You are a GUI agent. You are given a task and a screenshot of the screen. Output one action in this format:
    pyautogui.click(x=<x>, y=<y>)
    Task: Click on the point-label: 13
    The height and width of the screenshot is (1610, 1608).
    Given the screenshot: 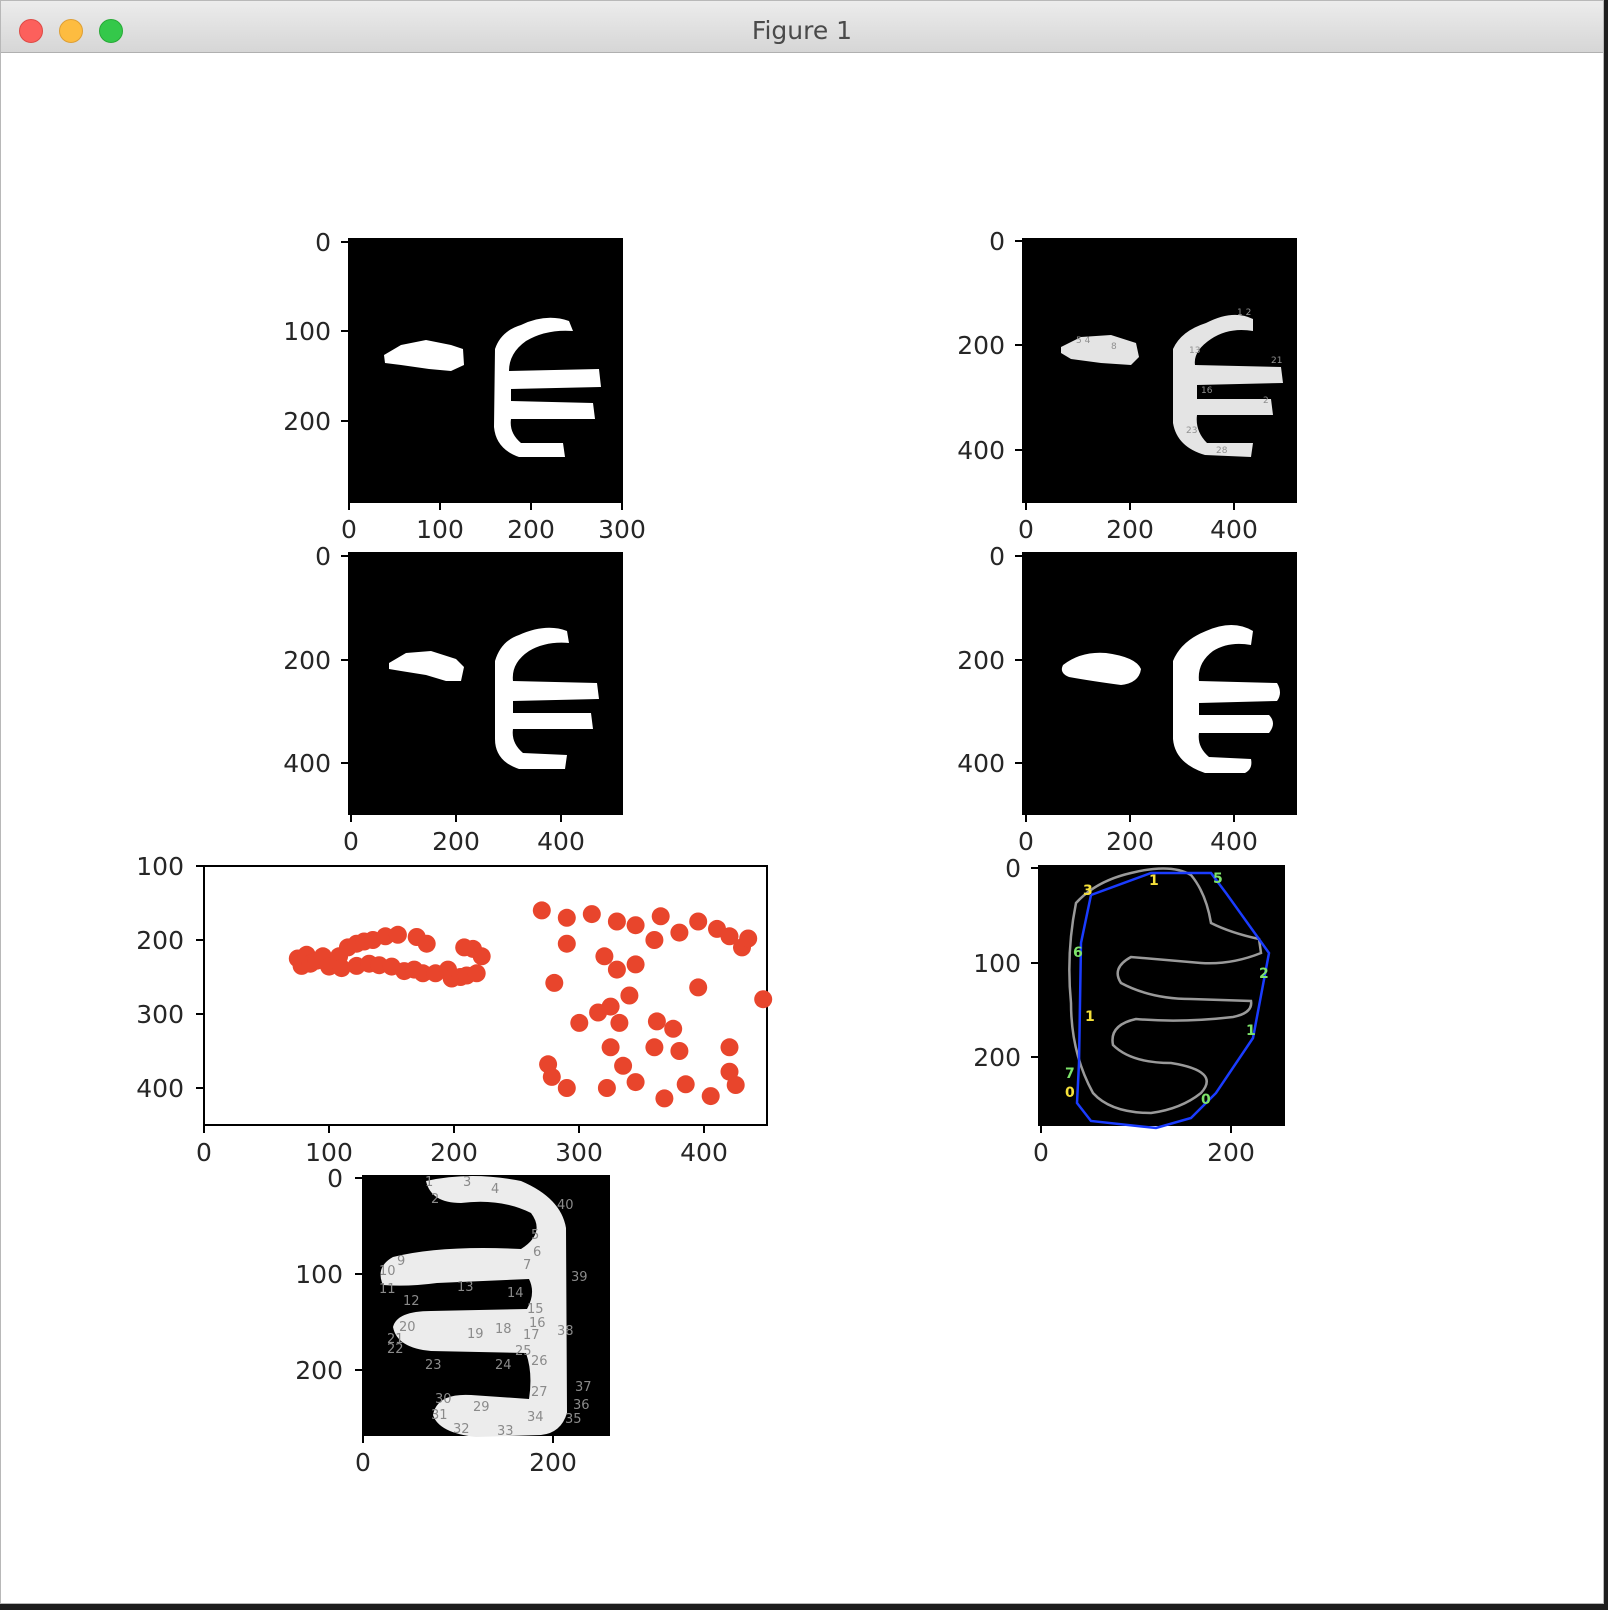 What is the action you would take?
    pyautogui.click(x=465, y=1287)
    